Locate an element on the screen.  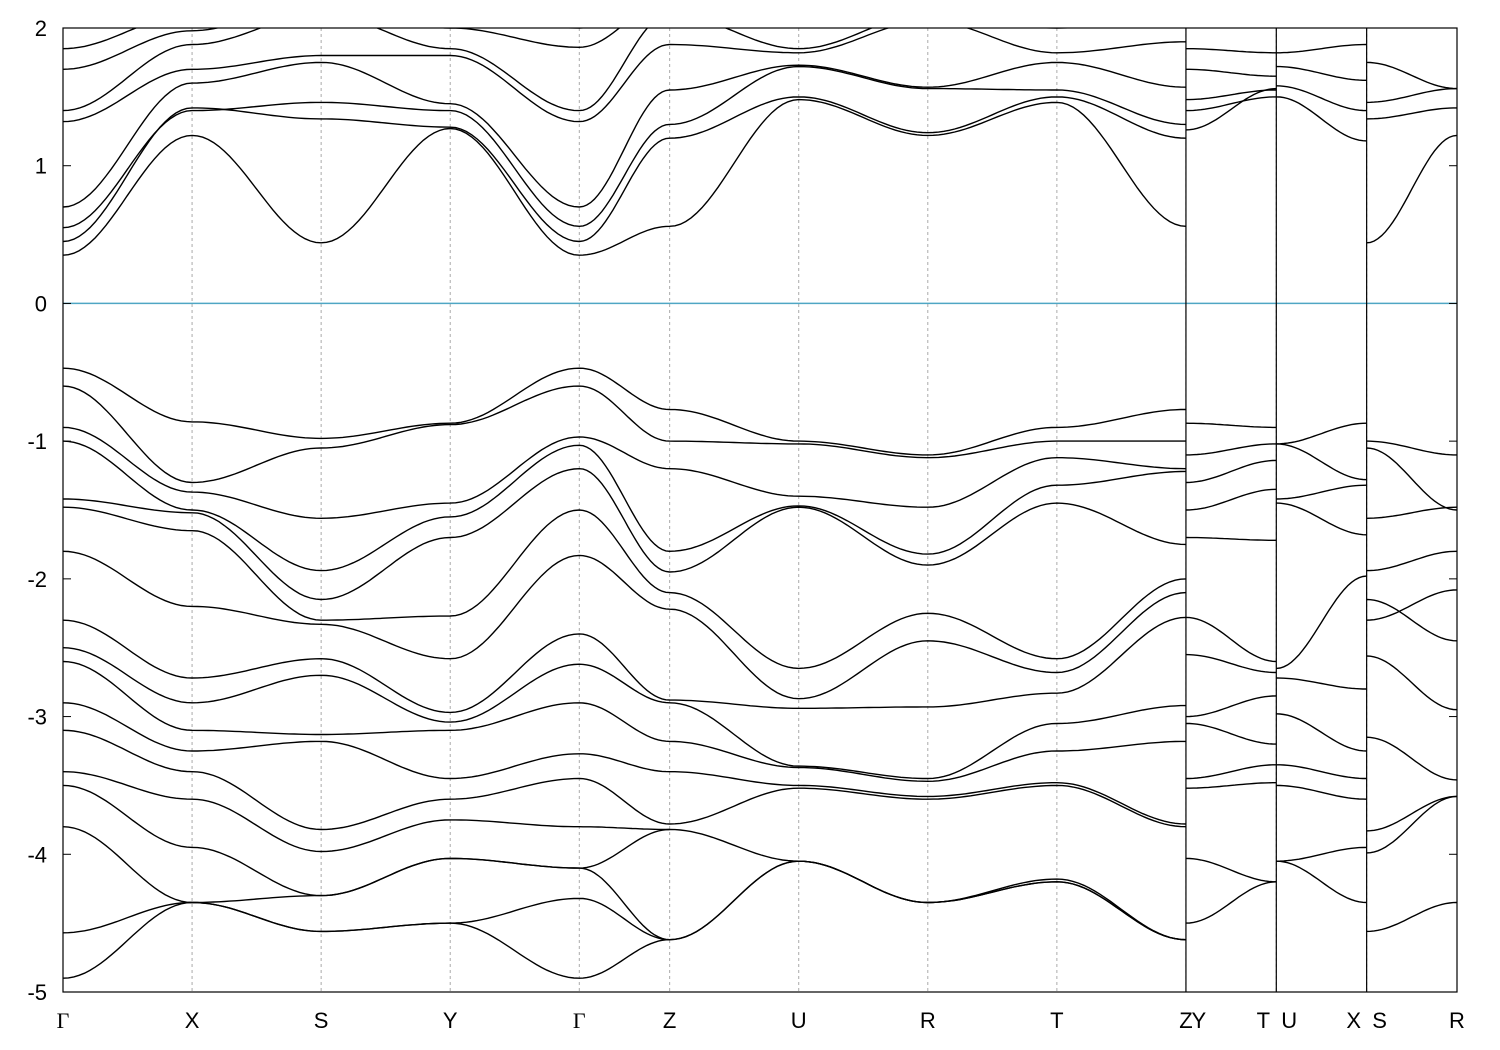
y-tick-label: -4 is located at coordinates (37, 854).